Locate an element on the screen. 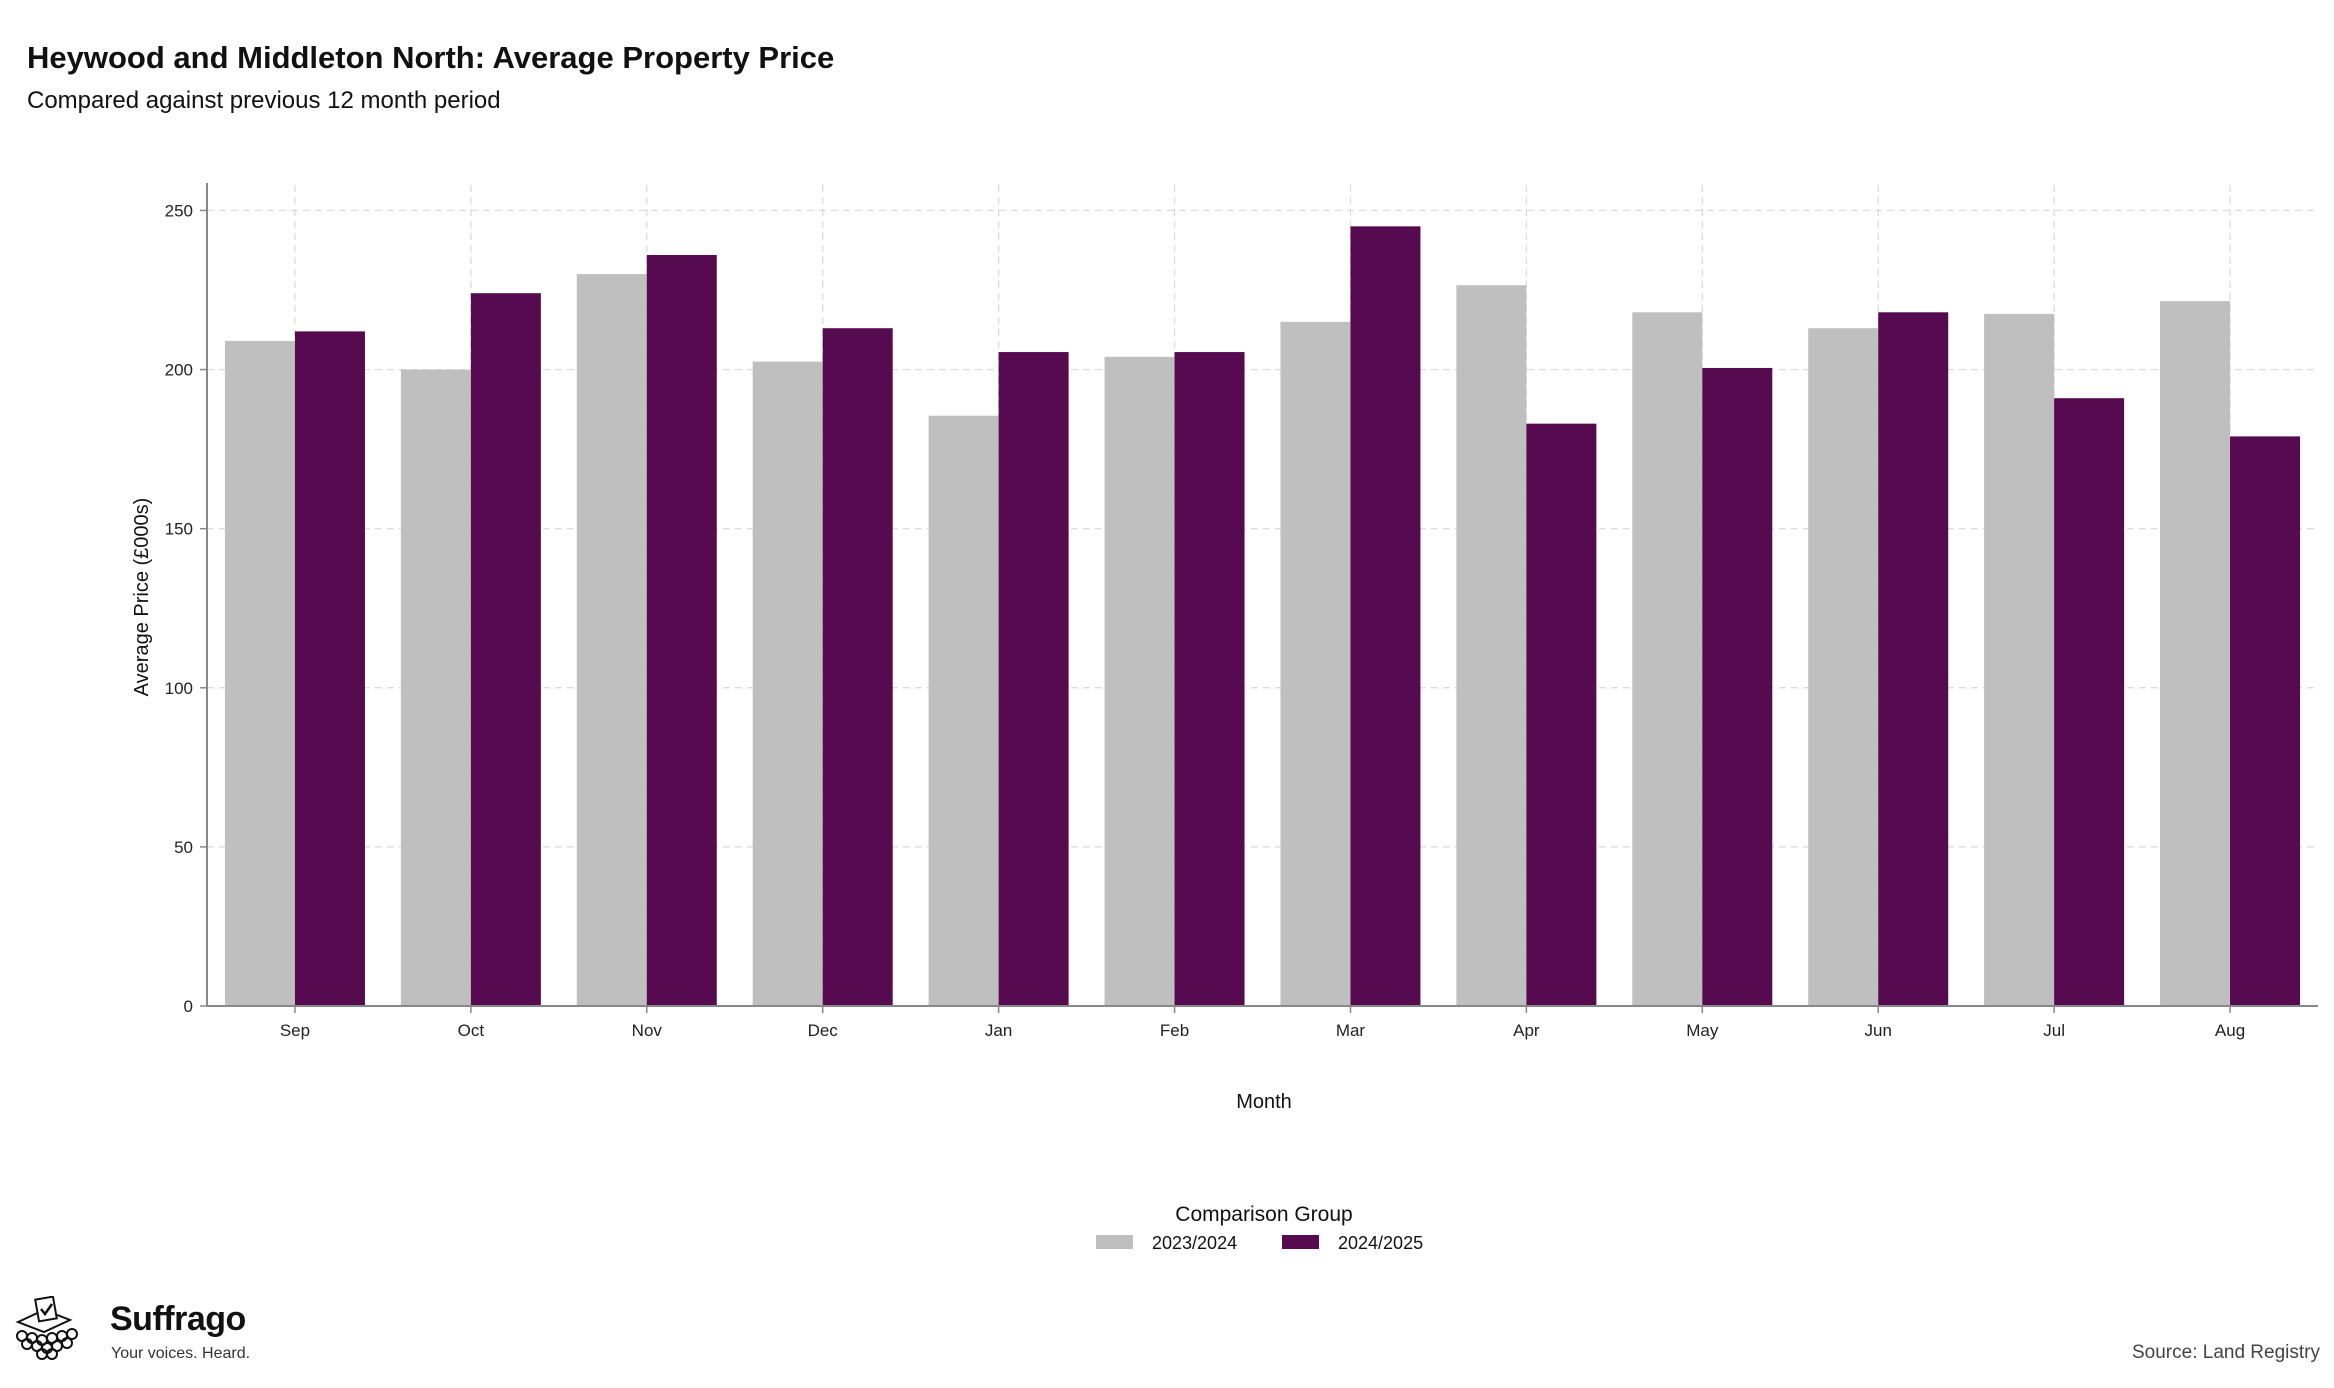 This screenshot has width=2334, height=1388. suffrago-logo is located at coordinates (46, 1328).